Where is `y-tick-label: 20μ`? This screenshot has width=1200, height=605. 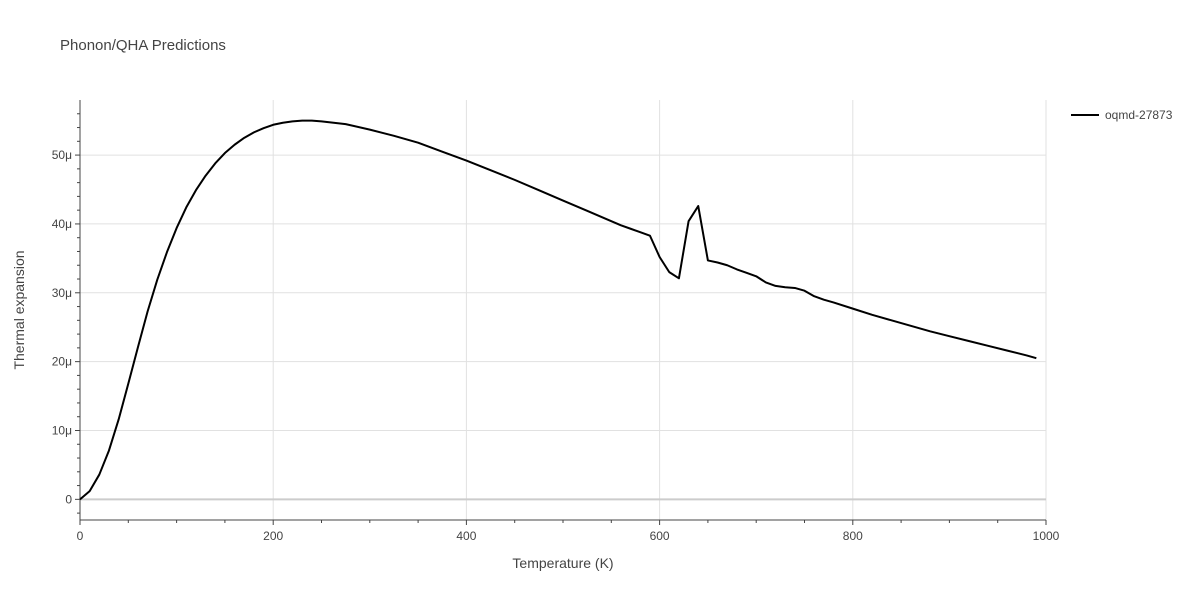 y-tick-label: 20μ is located at coordinates (62, 362).